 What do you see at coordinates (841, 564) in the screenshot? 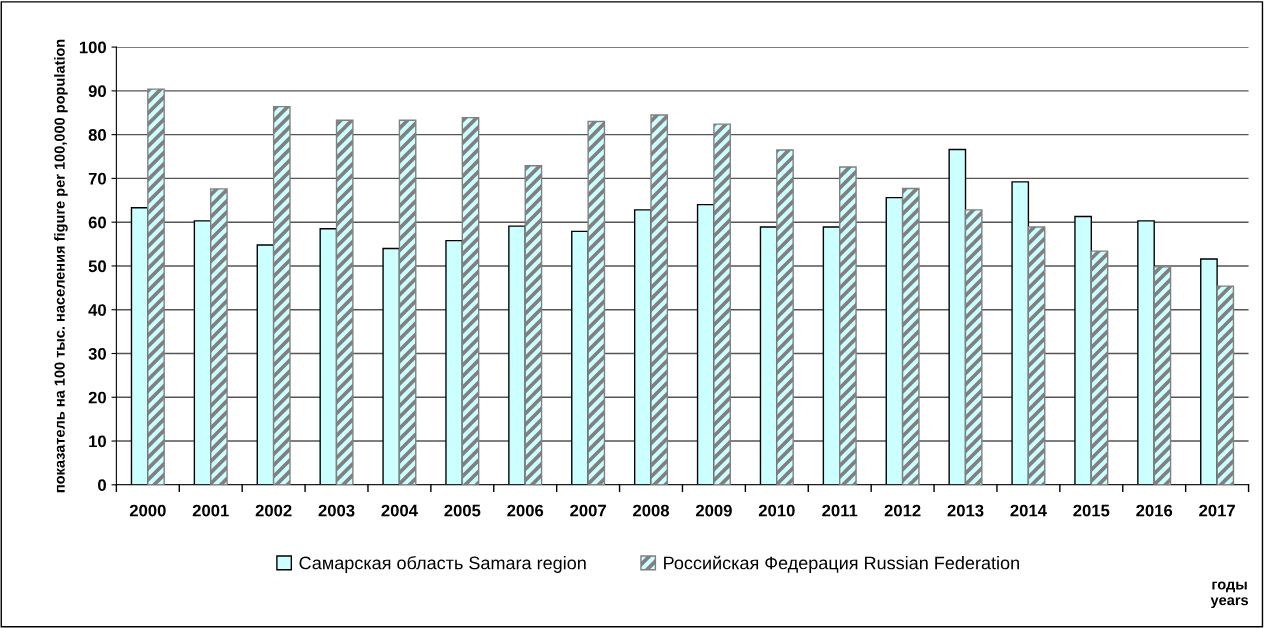
I see `legend-label: Российская Федерация Russian Federation` at bounding box center [841, 564].